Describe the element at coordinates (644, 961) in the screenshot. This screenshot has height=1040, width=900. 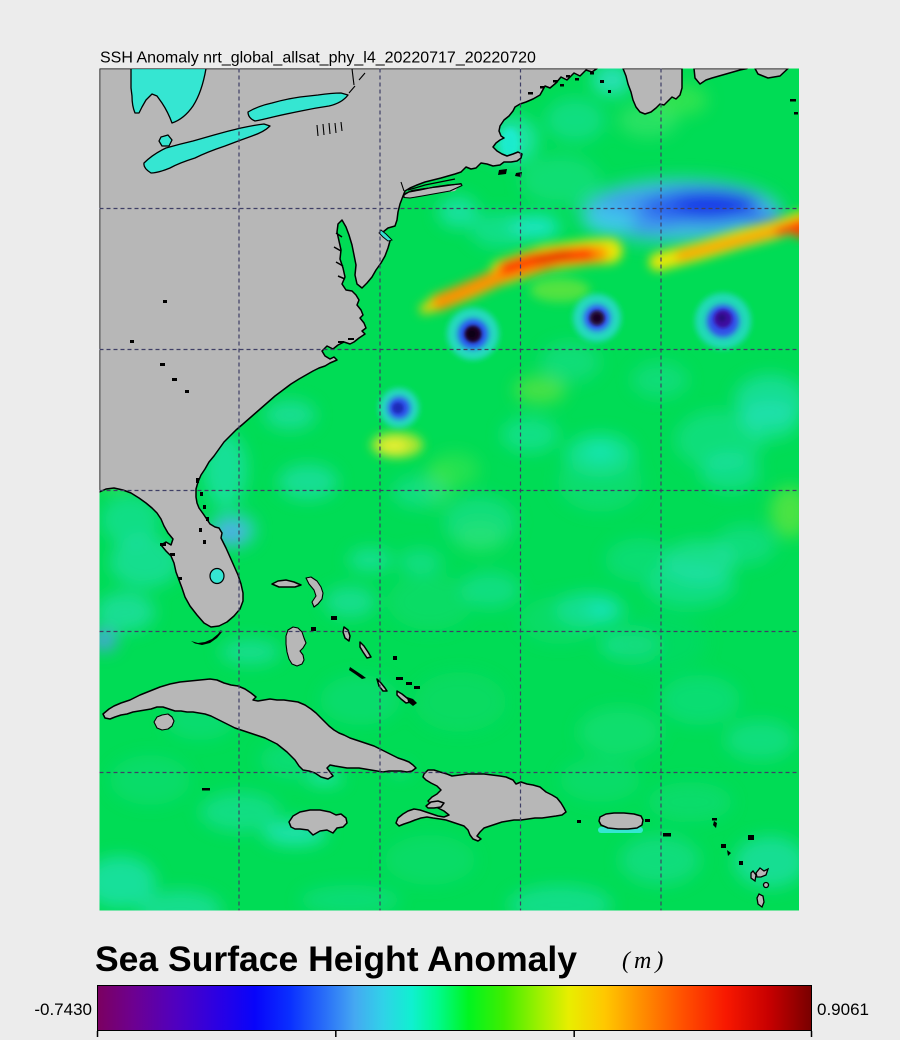
I see `svg-text: (m)` at that location.